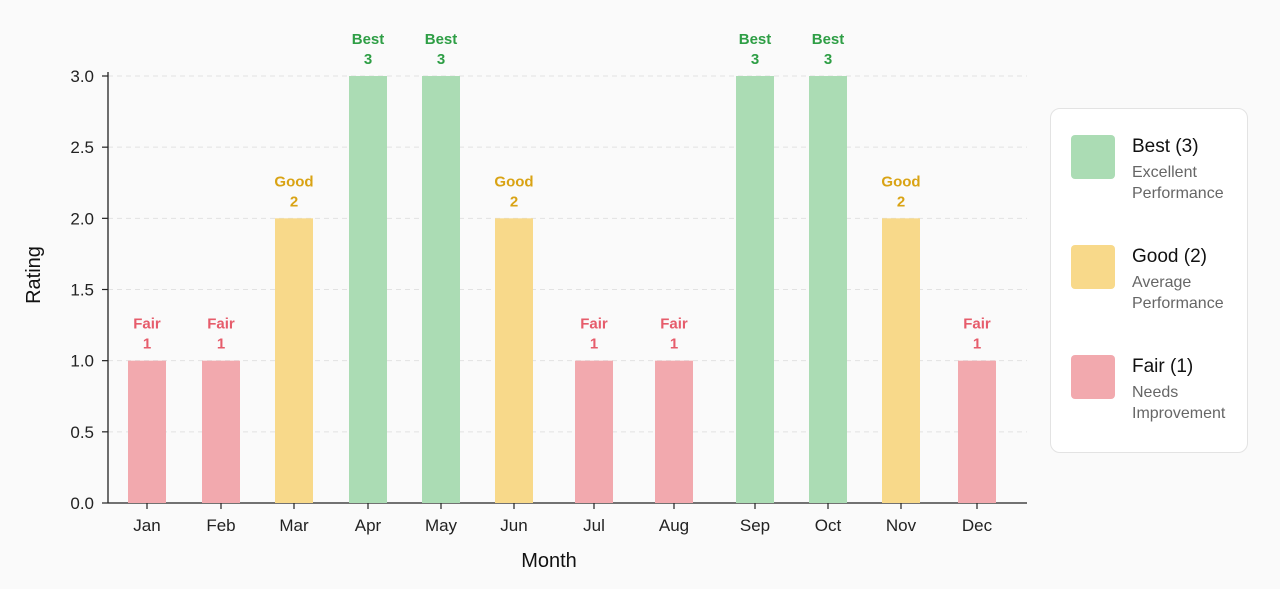 The height and width of the screenshot is (589, 1280). Describe the element at coordinates (901, 361) in the screenshot. I see `bar-nov` at that location.